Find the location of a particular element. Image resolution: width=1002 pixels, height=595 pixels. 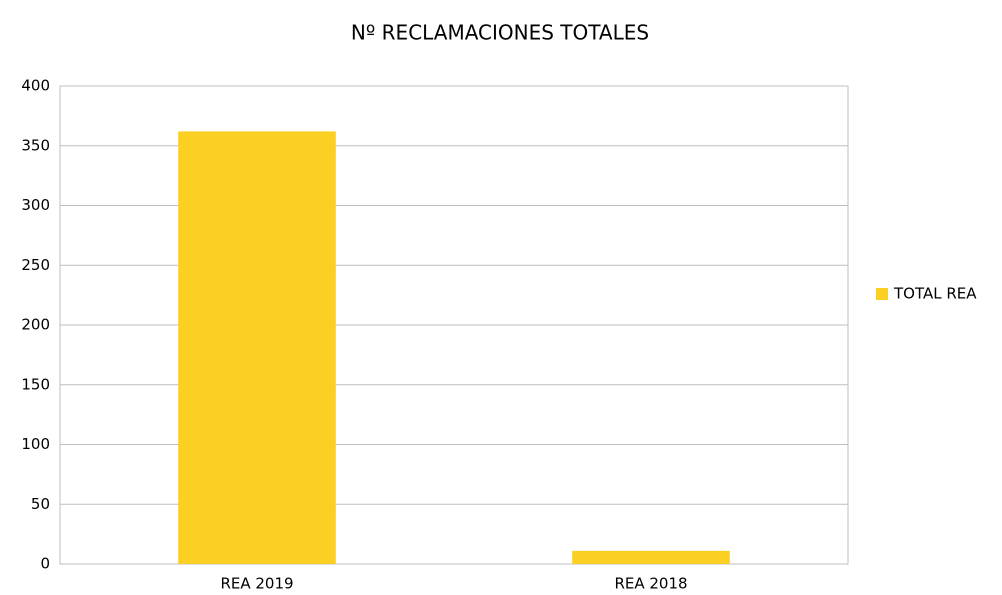

y-tick-label: 150 is located at coordinates (35, 384).